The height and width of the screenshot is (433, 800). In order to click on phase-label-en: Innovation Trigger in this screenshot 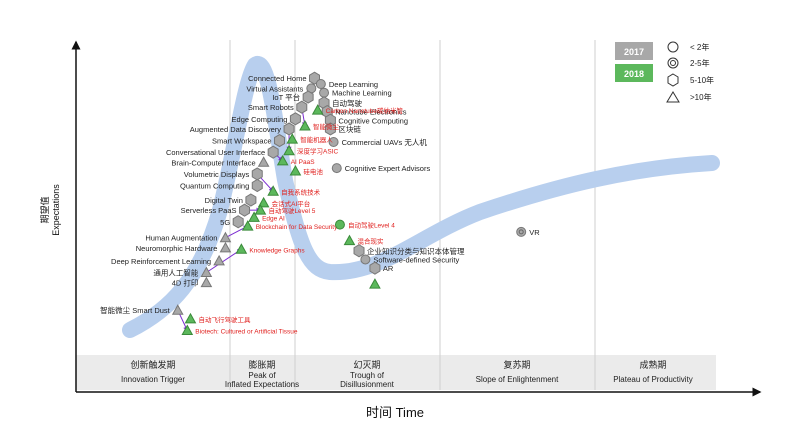, I will do `click(153, 379)`.